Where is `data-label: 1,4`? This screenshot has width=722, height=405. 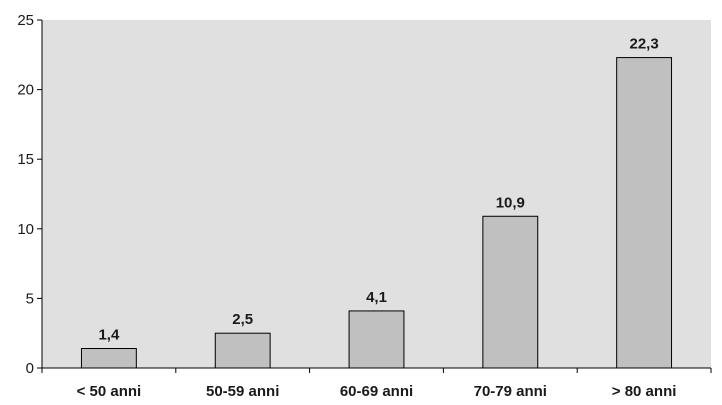
data-label: 1,4 is located at coordinates (109, 335).